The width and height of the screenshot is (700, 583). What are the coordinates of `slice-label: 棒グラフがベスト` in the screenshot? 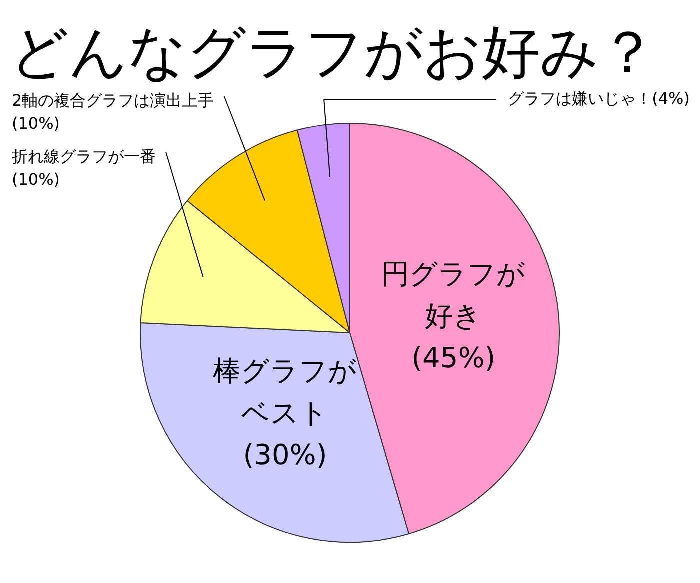 It's located at (285, 392).